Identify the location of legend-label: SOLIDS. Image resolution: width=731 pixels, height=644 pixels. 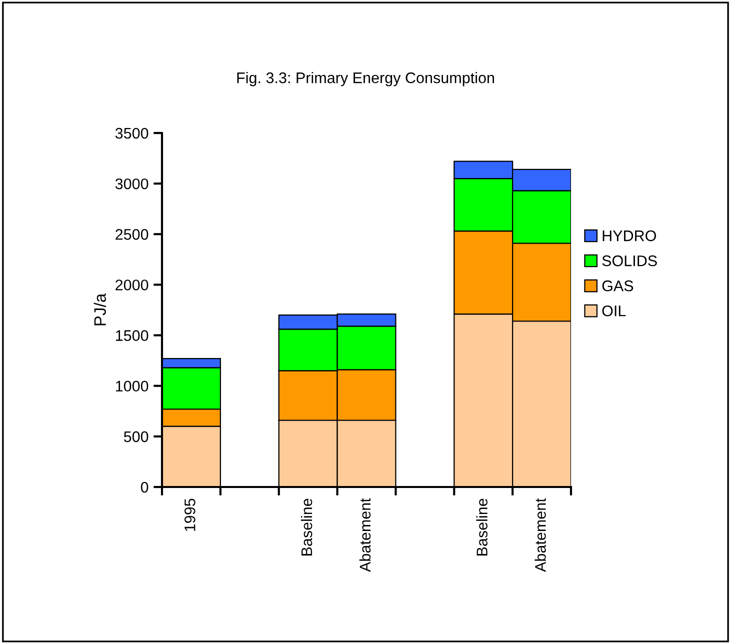
(629, 260).